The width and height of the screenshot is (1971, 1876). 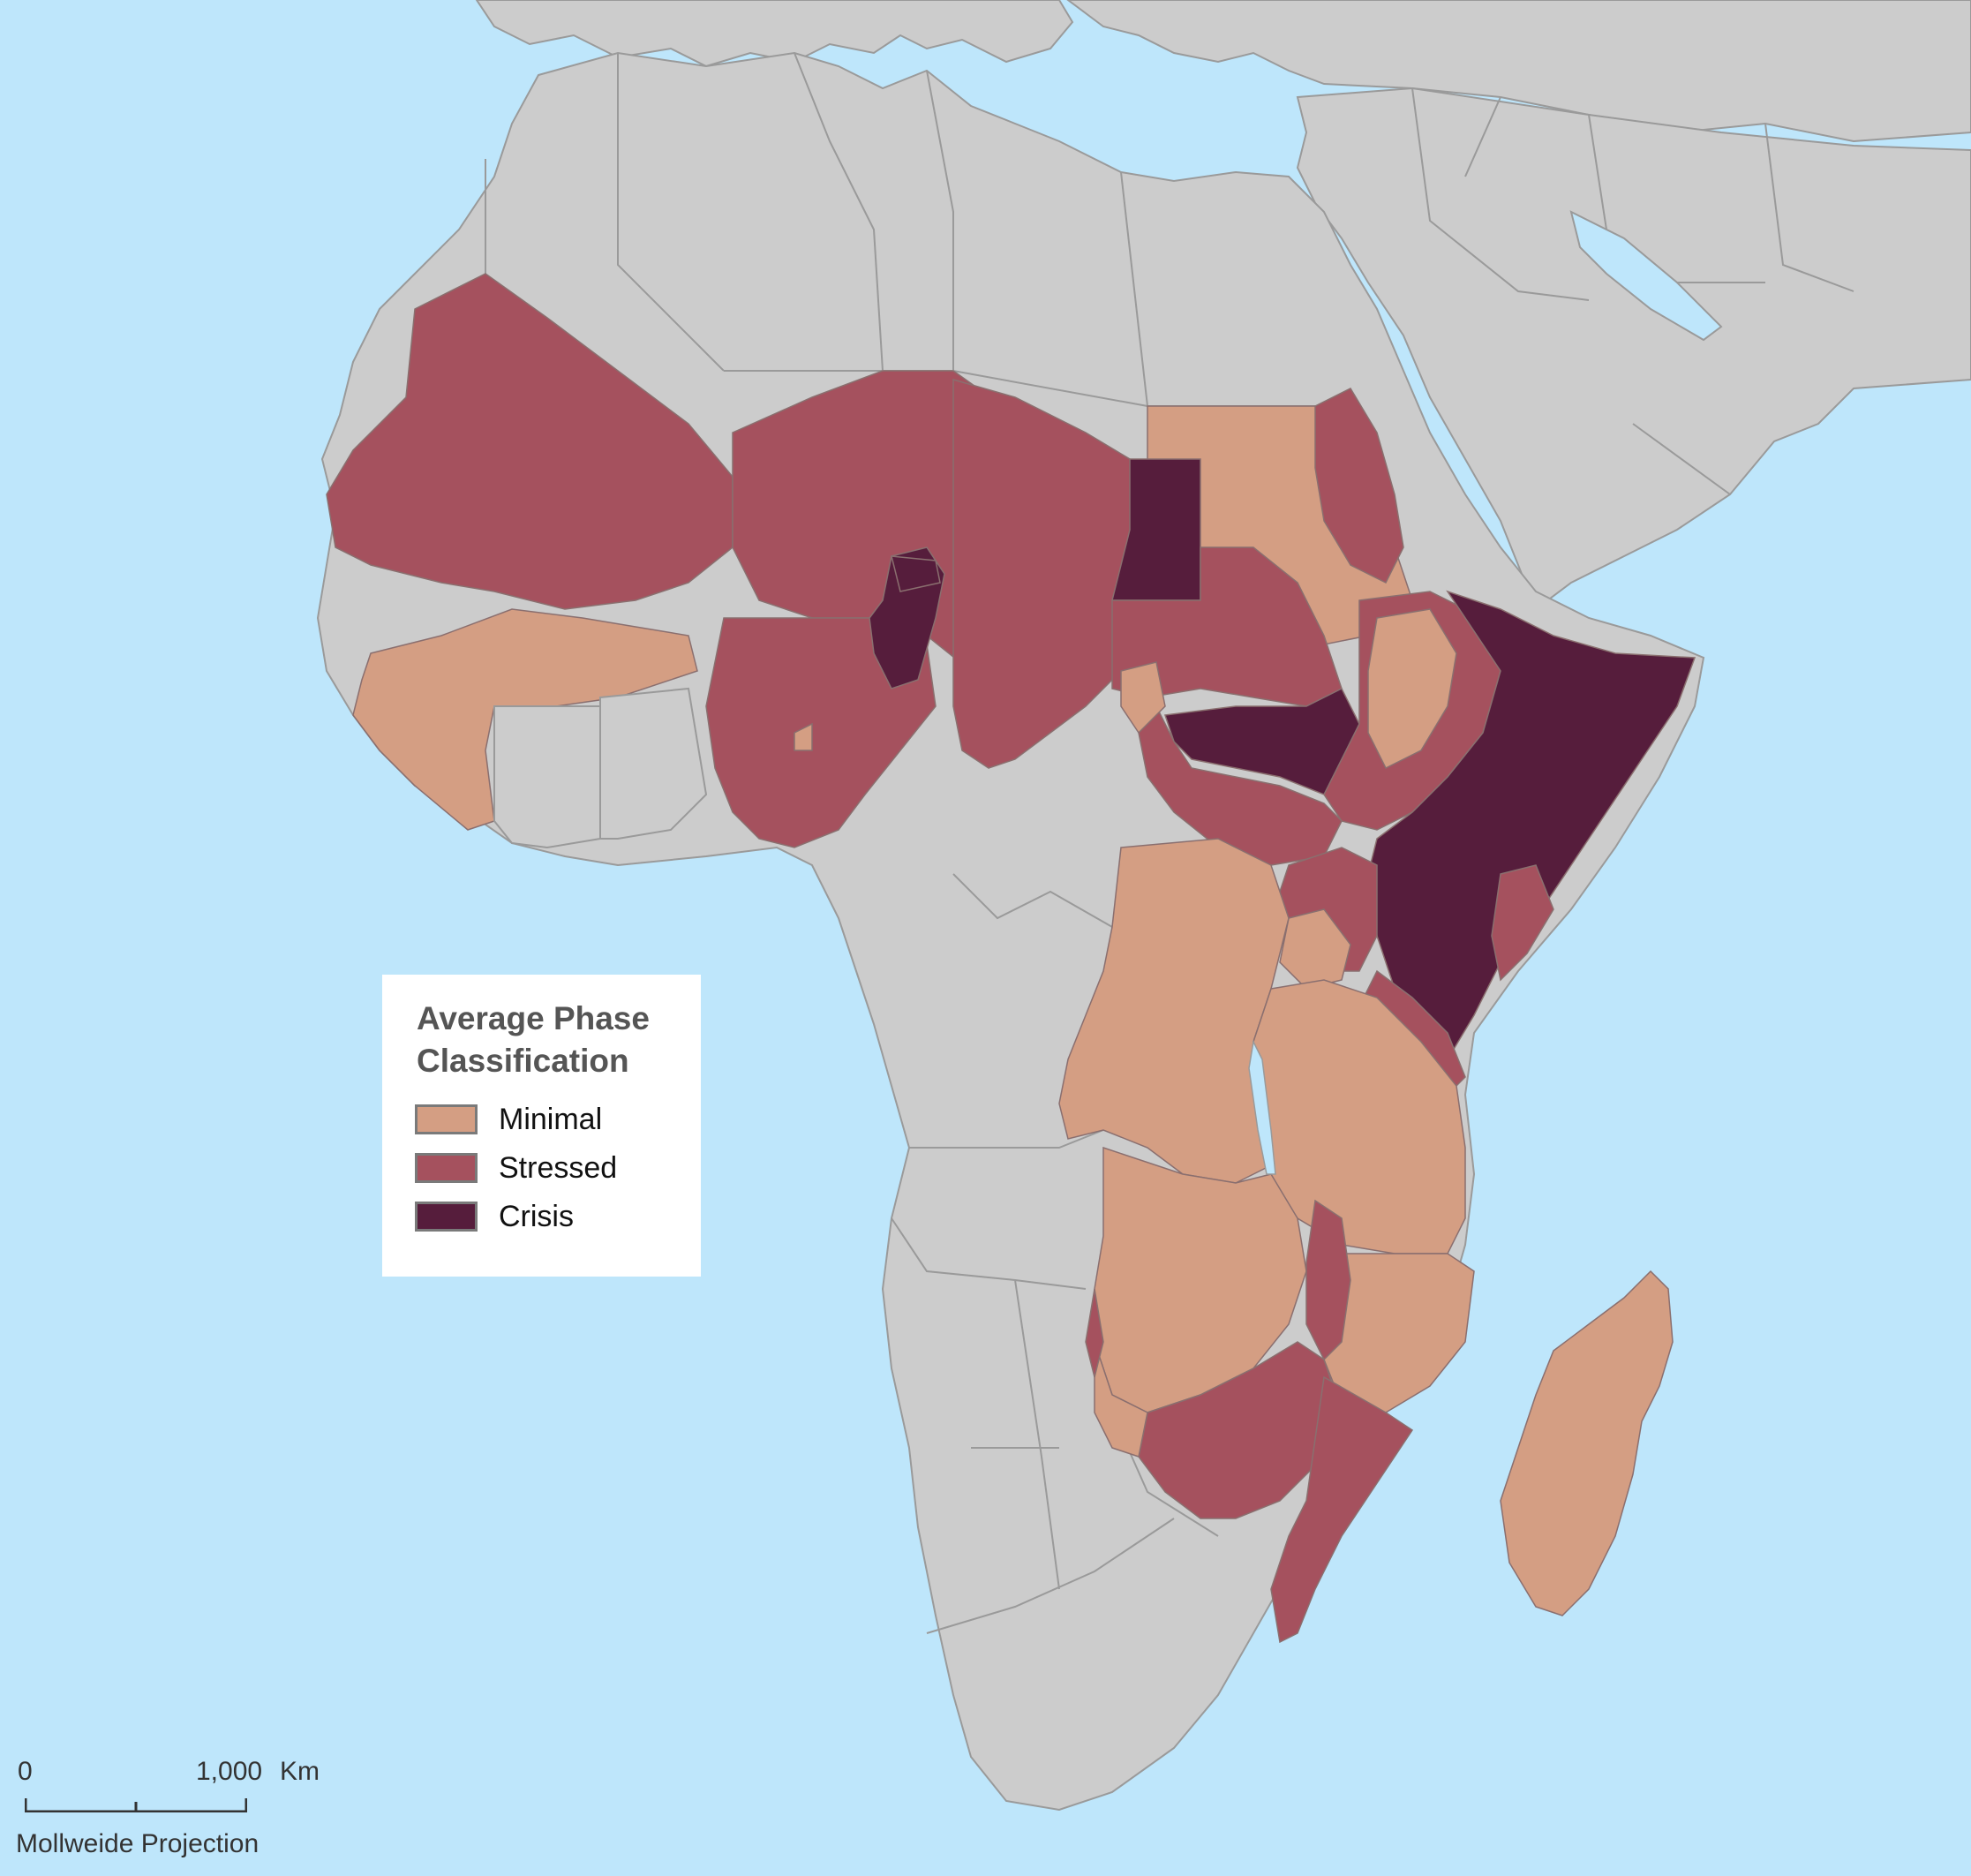 What do you see at coordinates (1143, 698) in the screenshot?
I see `sudan-minimal-west` at bounding box center [1143, 698].